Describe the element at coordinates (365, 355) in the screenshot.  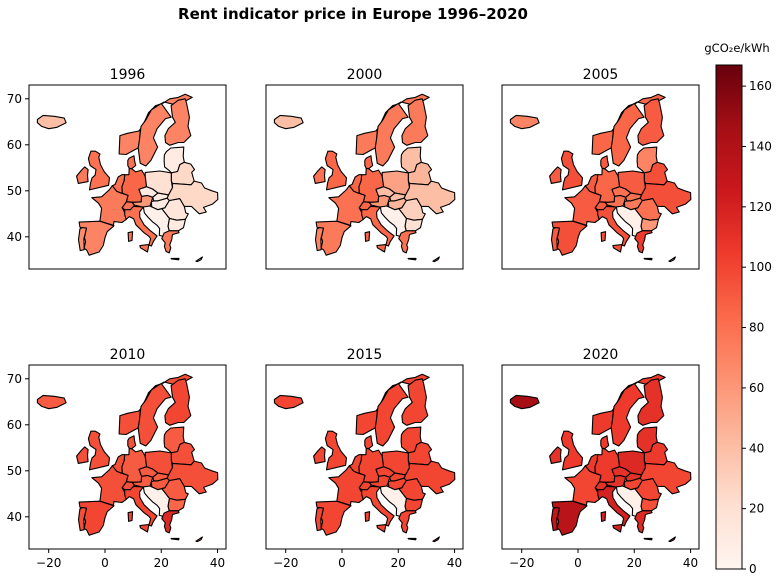
I see `panel-title: 2015` at that location.